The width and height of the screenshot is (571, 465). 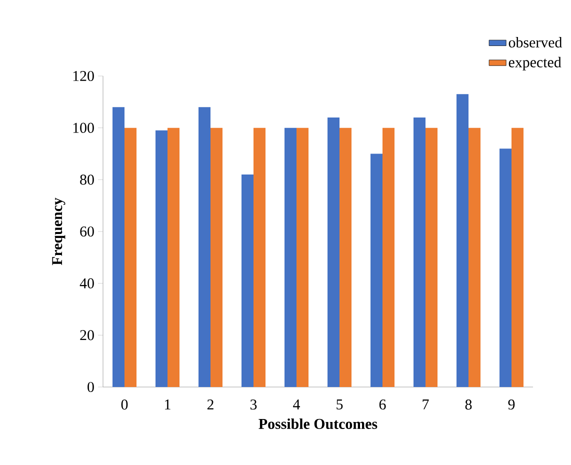 What do you see at coordinates (535, 63) in the screenshot?
I see `legend-label: expected` at bounding box center [535, 63].